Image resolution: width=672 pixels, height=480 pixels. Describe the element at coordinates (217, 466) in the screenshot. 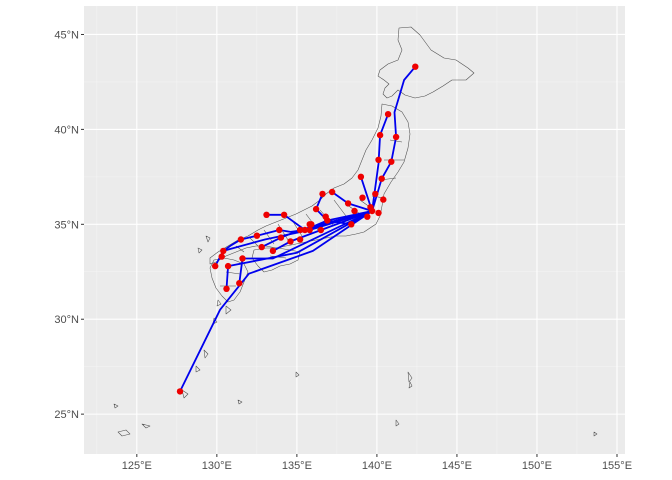

I see `x-tick-label: 130°E` at that location.